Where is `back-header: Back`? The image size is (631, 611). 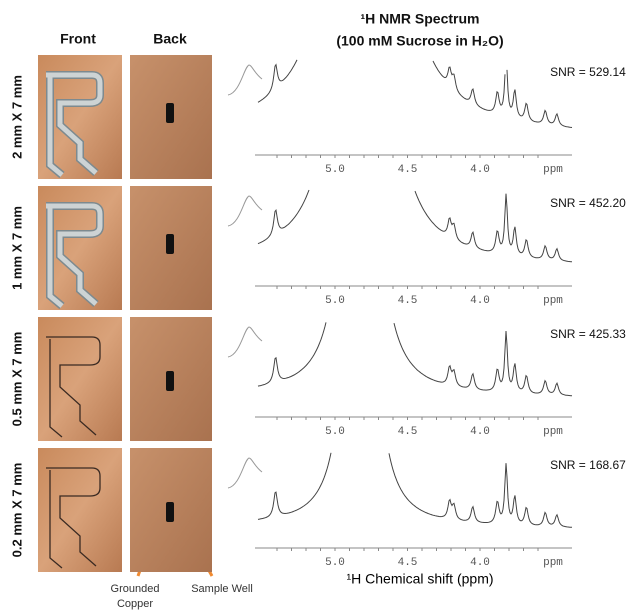 back-header: Back is located at coordinates (170, 39).